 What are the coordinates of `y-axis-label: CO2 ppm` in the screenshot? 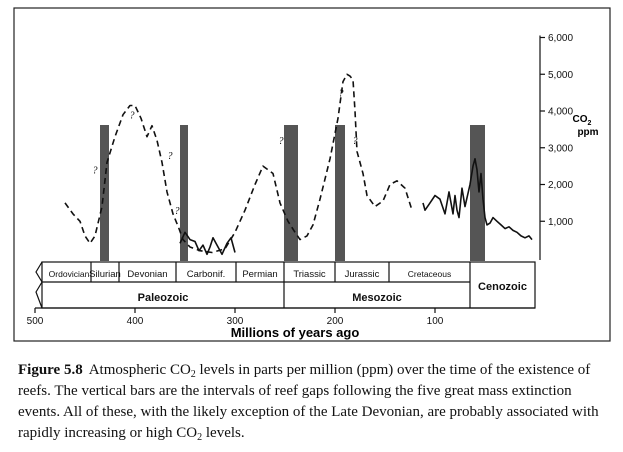 It's located at (586, 126).